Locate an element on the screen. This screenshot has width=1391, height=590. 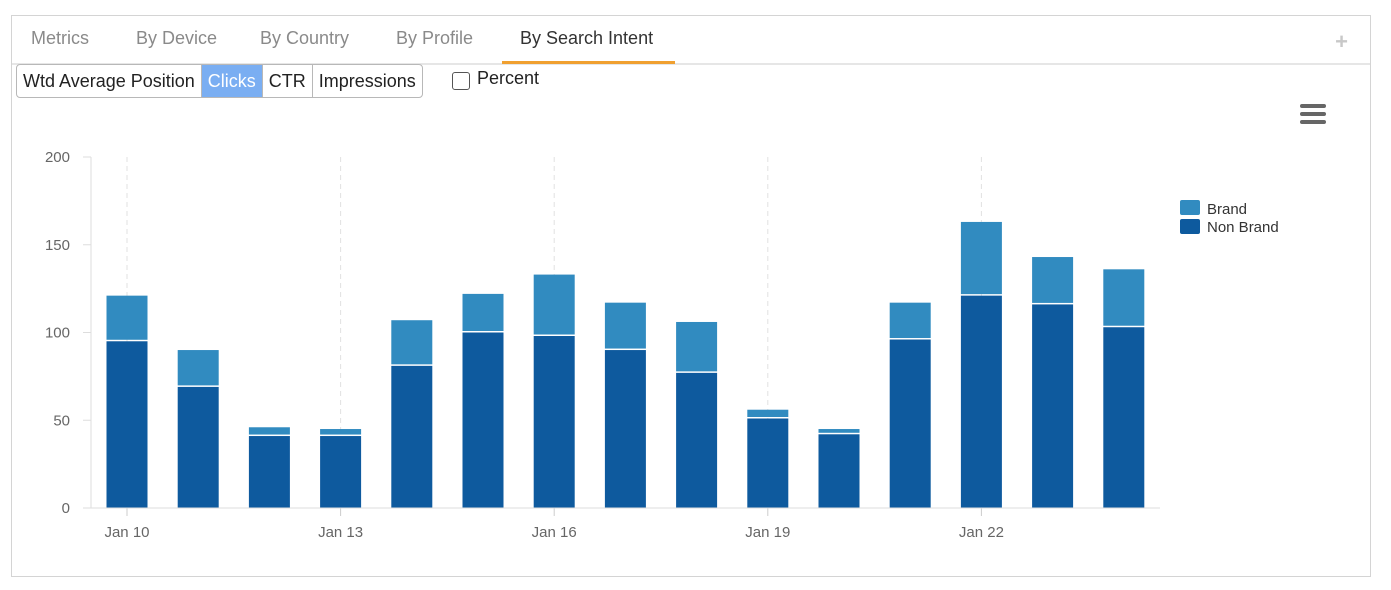
tab-by-search-intent: By Search Intent is located at coordinates (587, 38).